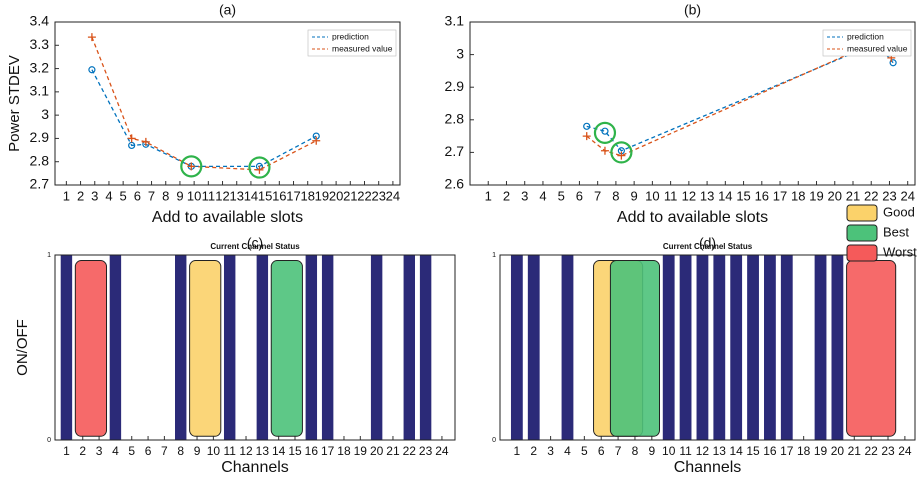 Image resolution: width=922 pixels, height=480 pixels. Describe the element at coordinates (40, 67) in the screenshot. I see `y-tick-label: 3.2` at that location.